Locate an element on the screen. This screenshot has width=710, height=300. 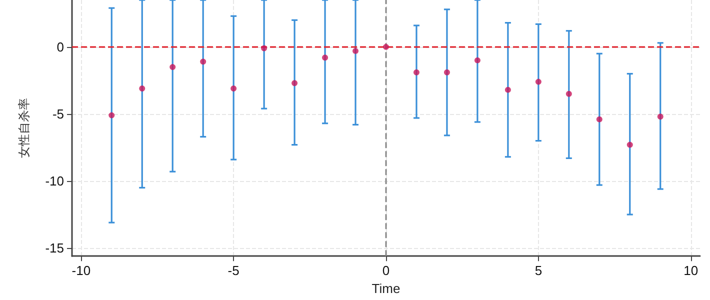
y-tick-label: -10 is located at coordinates (54, 181).